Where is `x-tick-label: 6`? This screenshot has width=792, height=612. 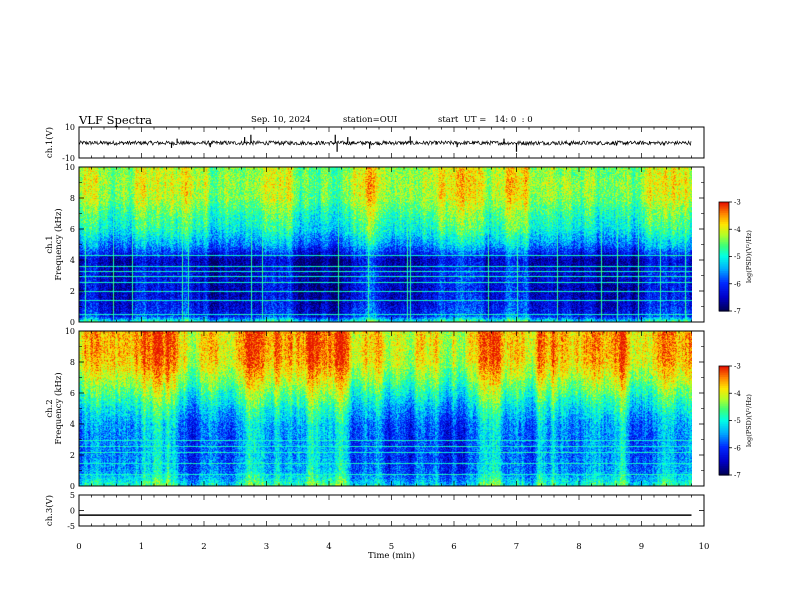 x-tick-label: 6 is located at coordinates (453, 547).